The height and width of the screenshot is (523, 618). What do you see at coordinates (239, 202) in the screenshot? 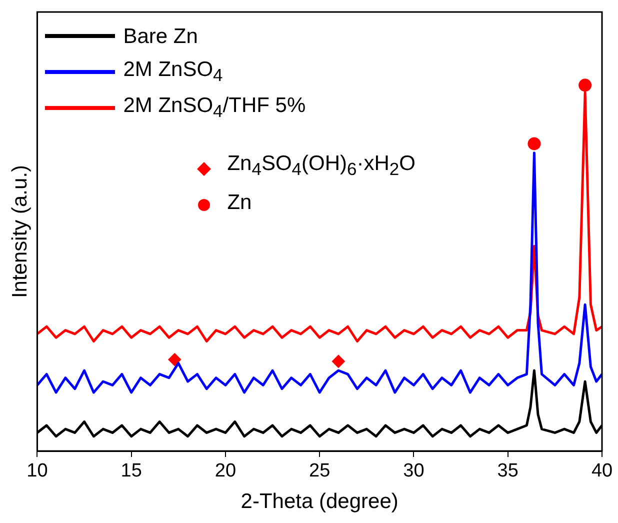
I see `legend-label: Zn` at bounding box center [239, 202].